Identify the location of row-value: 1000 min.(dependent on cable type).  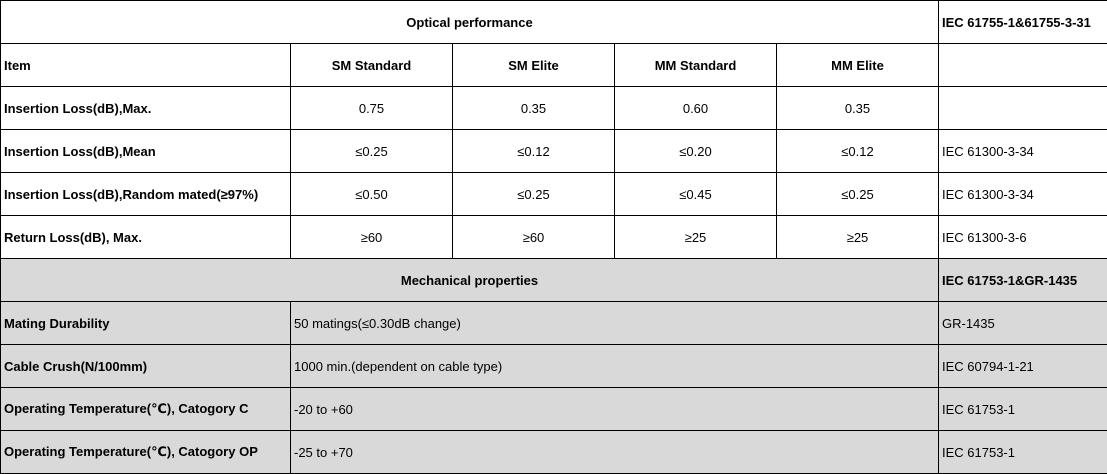
(614, 366).